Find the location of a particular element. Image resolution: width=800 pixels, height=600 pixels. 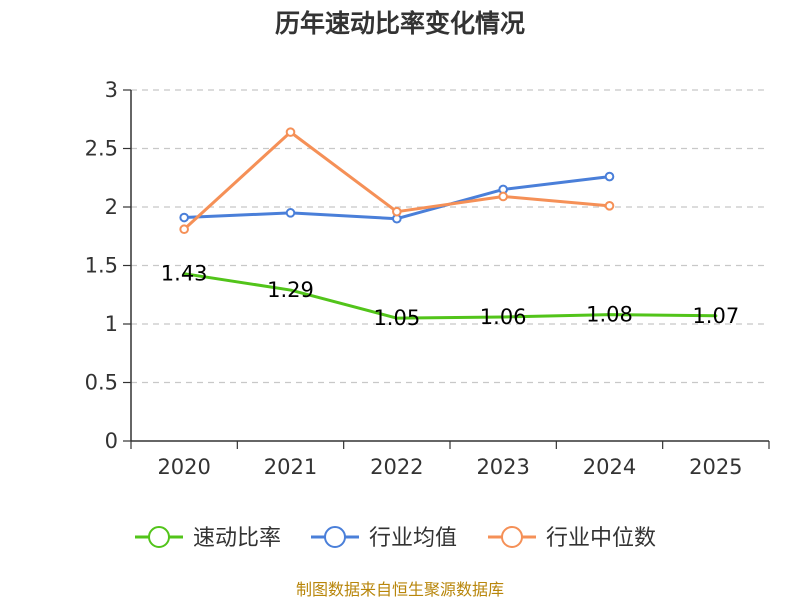

data-label: 1.43 is located at coordinates (184, 274).